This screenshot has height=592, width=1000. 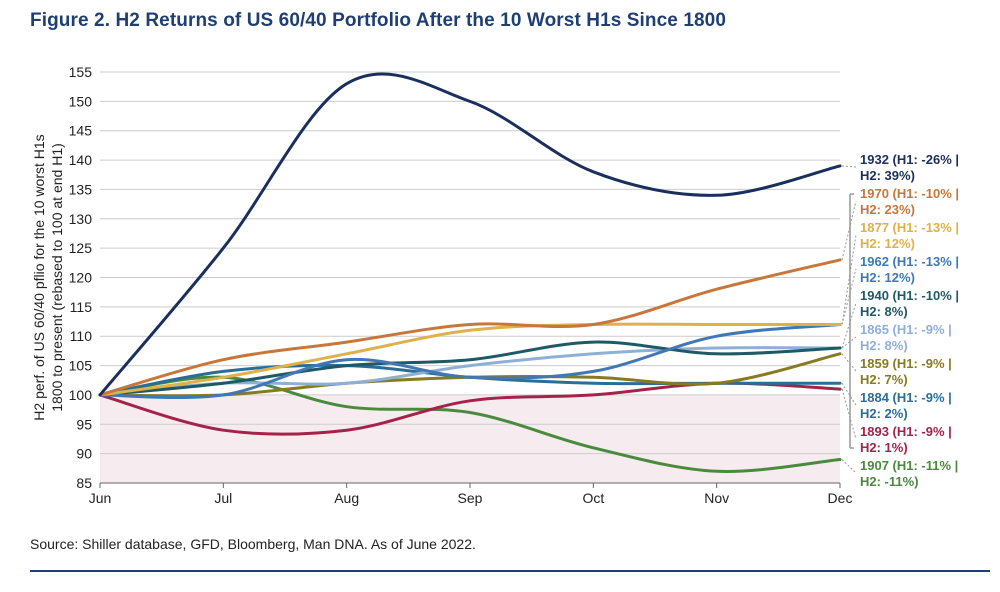 I want to click on y-tick-label: 120, so click(x=81, y=278).